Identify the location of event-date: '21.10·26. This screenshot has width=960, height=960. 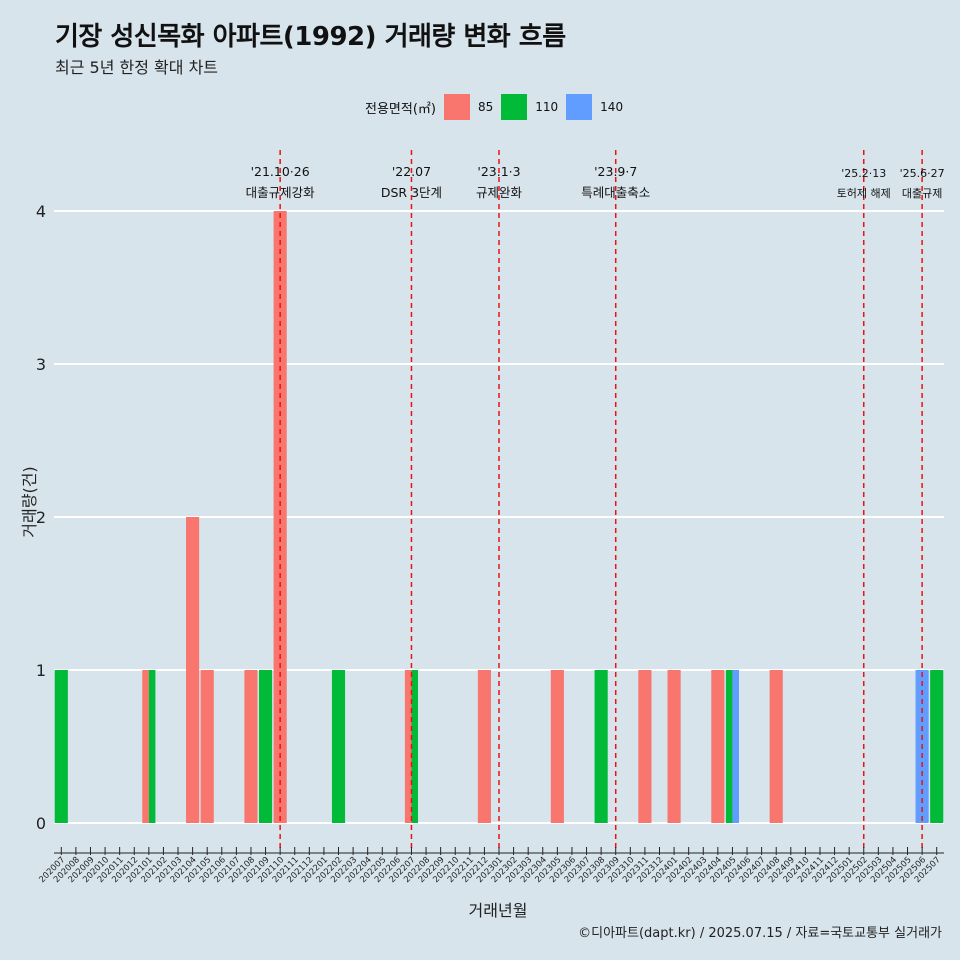
(280, 171).